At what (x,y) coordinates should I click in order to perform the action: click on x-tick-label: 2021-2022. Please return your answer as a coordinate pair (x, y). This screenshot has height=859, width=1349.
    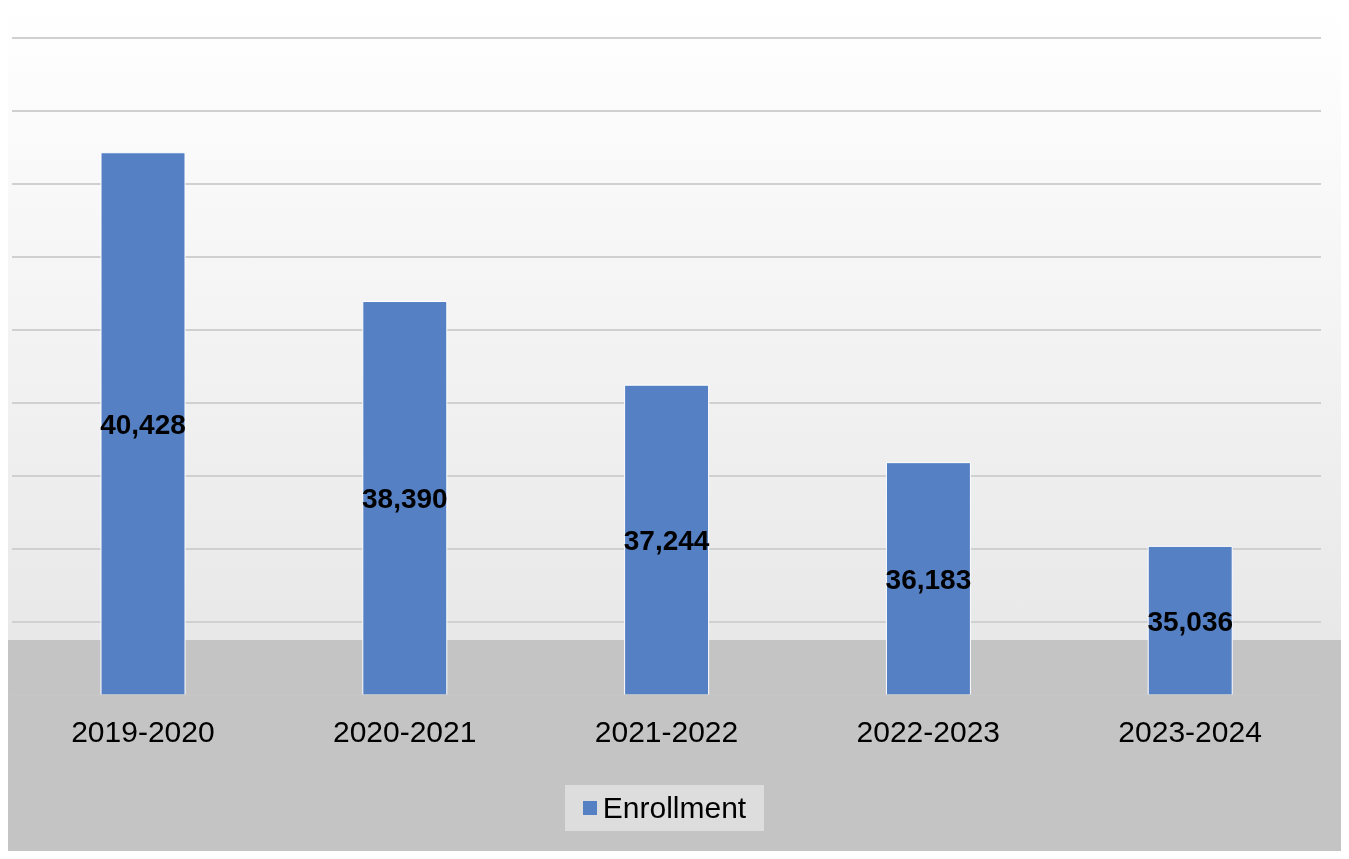
    Looking at the image, I should click on (666, 732).